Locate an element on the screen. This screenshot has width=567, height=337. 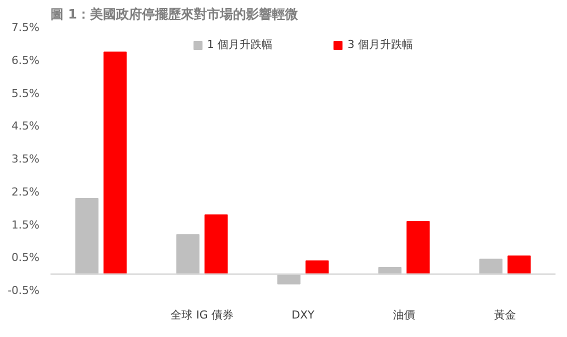
chart-title: 圖 1：美國政府停擺歷來對市場的影響輕微 is located at coordinates (175, 14).